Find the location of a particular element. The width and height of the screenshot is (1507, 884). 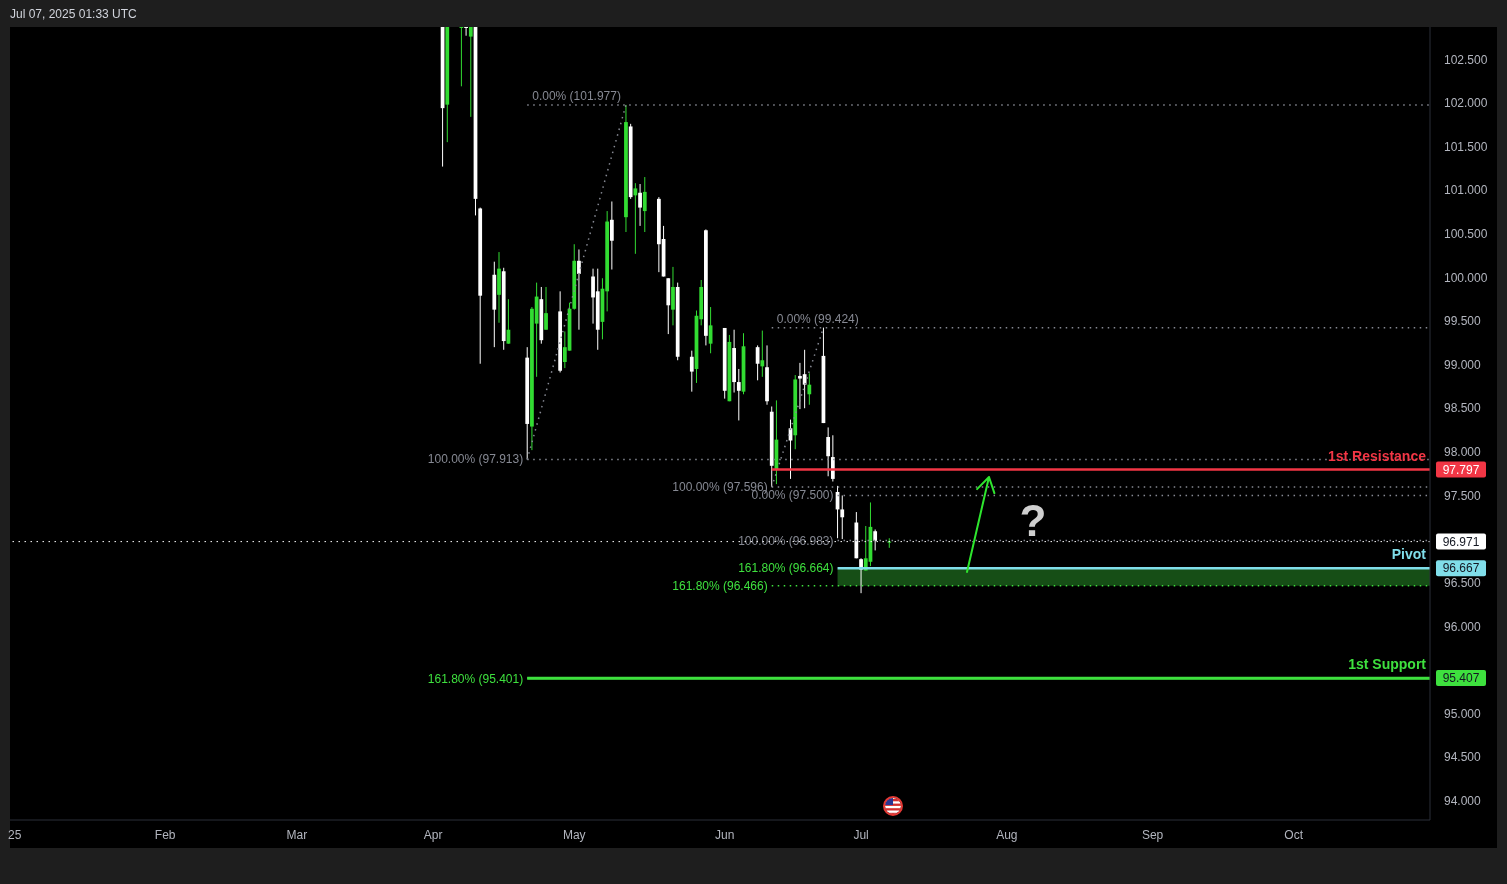

y-tick-label: 98.500 is located at coordinates (1463, 408).